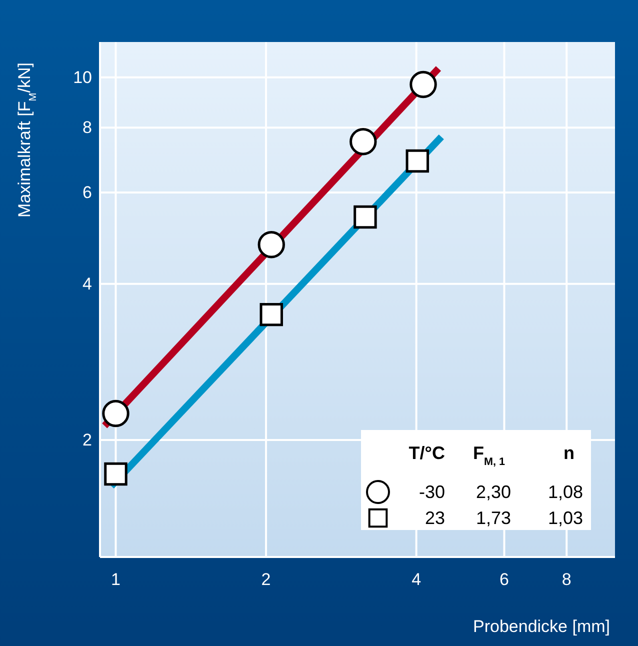 The width and height of the screenshot is (638, 646). I want to click on y-tick-label: 2, so click(87, 440).